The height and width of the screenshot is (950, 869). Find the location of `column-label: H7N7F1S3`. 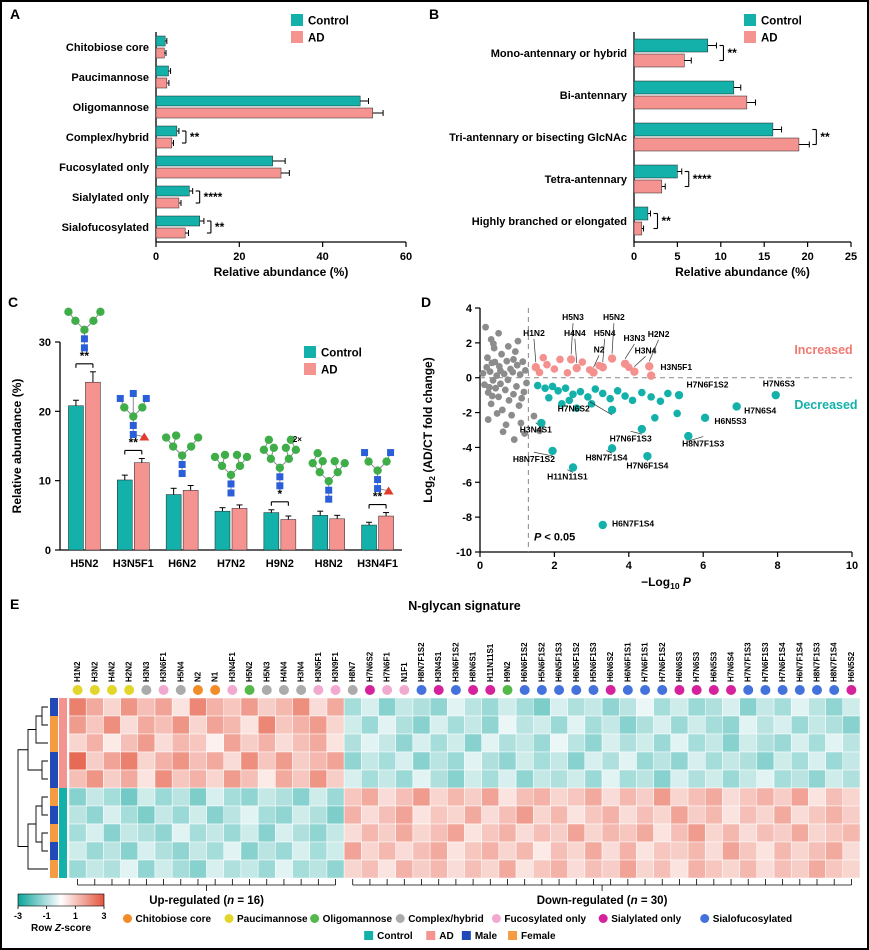

column-label: H7N7F1S3 is located at coordinates (748, 662).